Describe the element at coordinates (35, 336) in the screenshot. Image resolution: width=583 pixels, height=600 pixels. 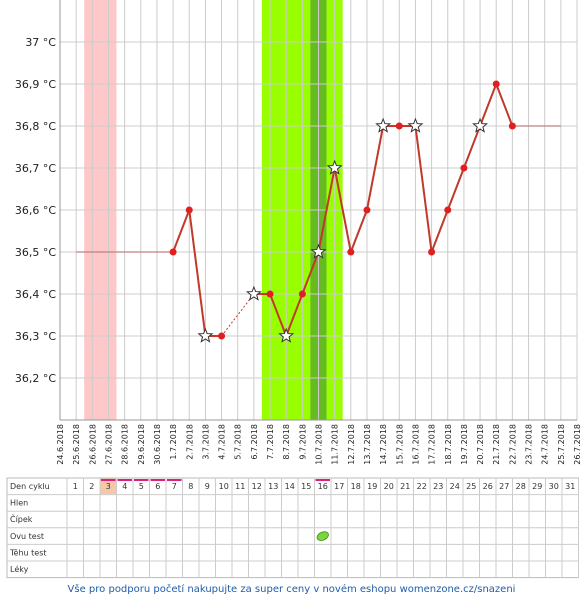
I see `y-tick-label: 36,3 °C` at that location.